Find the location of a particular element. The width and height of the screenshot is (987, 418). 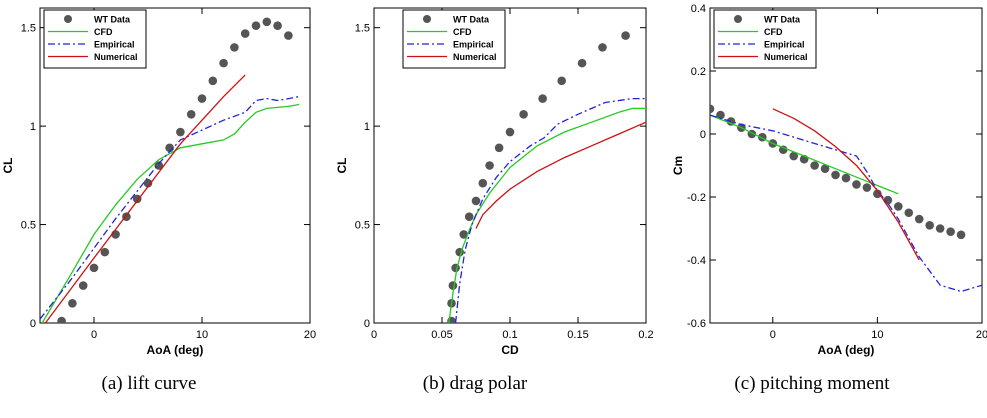

caption-lift-curve: (a) lift curve is located at coordinates (149, 383).